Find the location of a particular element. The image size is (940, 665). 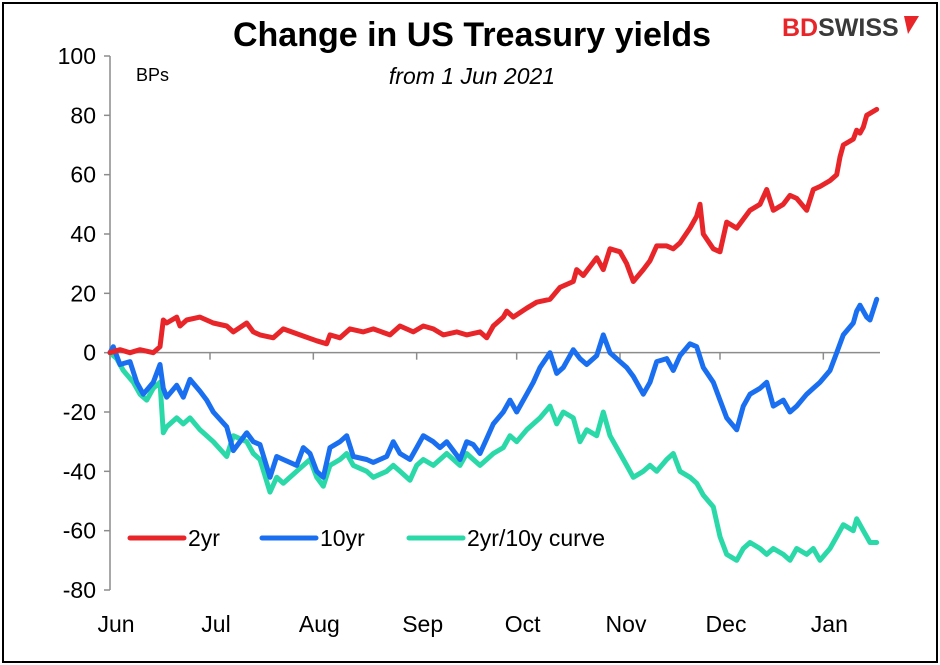

legend-label: 10yr is located at coordinates (342, 538).